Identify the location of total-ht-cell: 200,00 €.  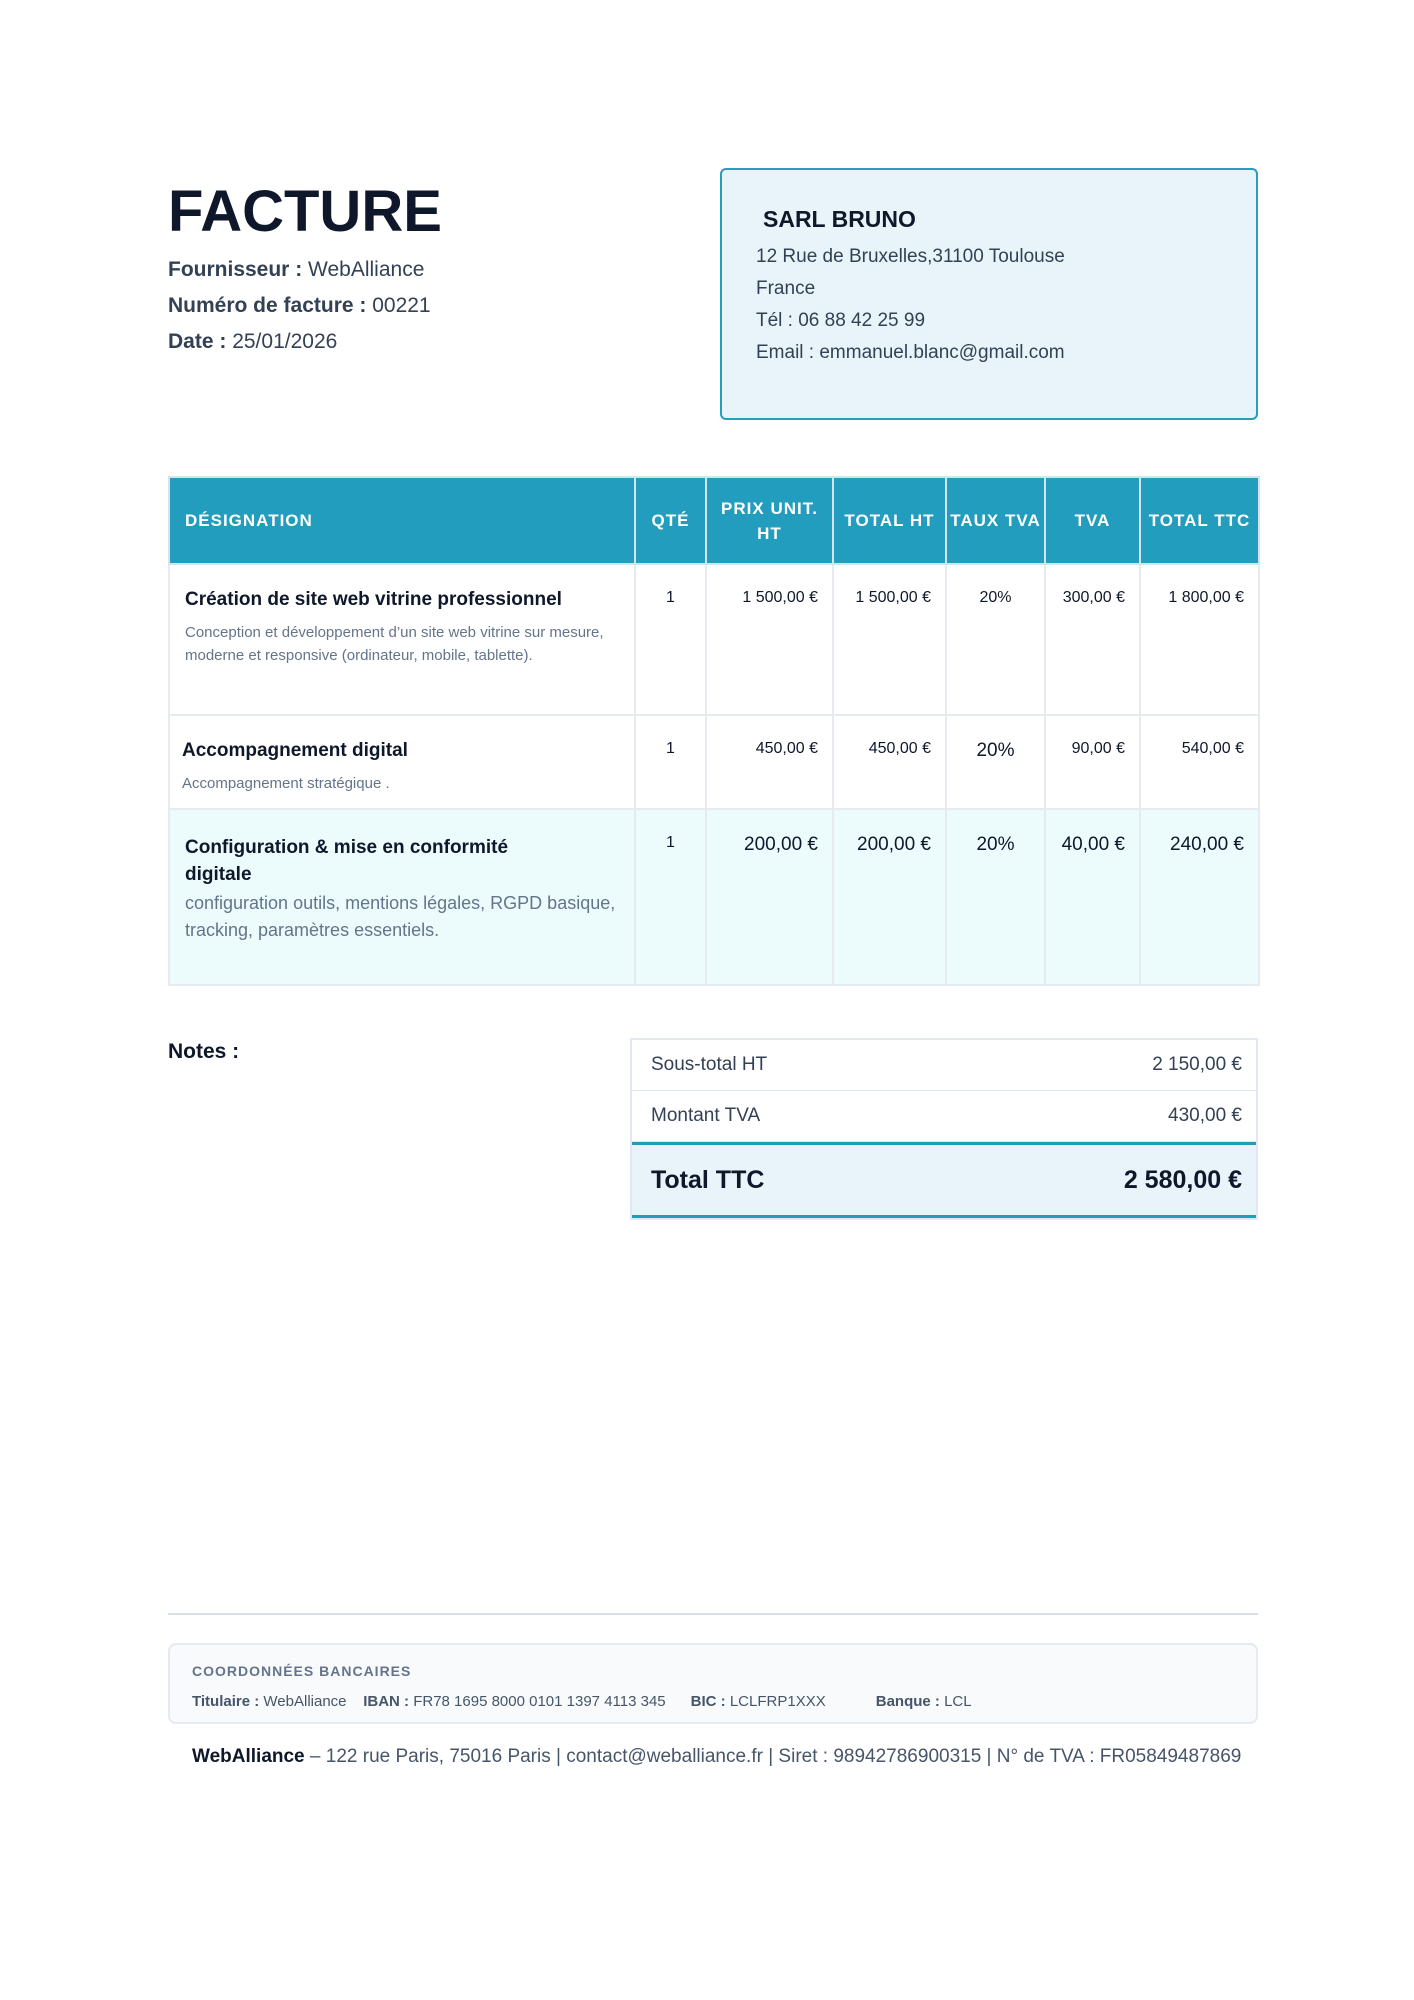
(889, 897).